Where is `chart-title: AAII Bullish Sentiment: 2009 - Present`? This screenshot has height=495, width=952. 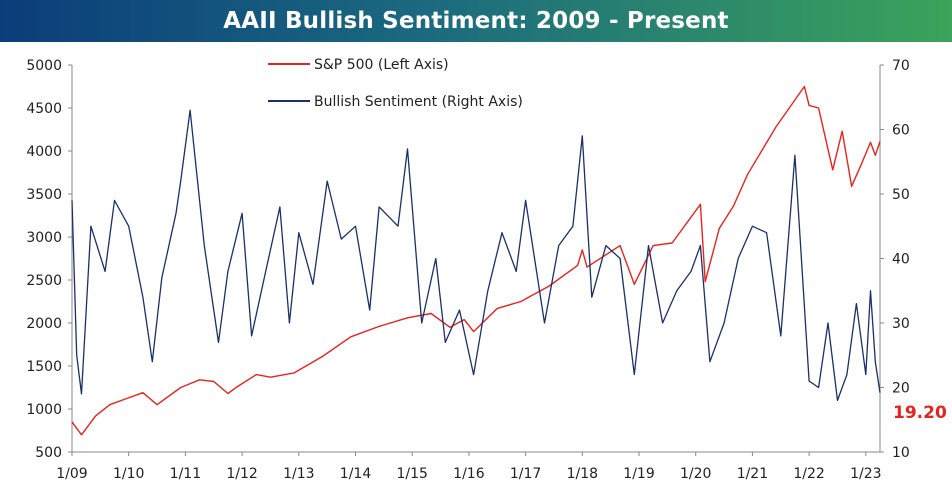 chart-title: AAII Bullish Sentiment: 2009 - Present is located at coordinates (476, 21).